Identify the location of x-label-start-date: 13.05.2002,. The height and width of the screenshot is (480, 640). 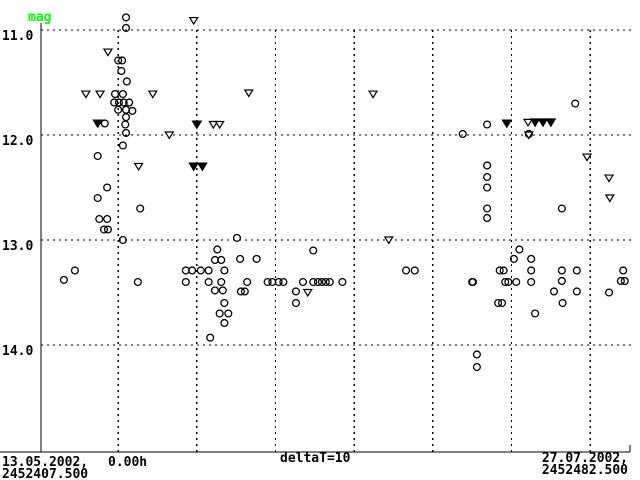
(45, 462).